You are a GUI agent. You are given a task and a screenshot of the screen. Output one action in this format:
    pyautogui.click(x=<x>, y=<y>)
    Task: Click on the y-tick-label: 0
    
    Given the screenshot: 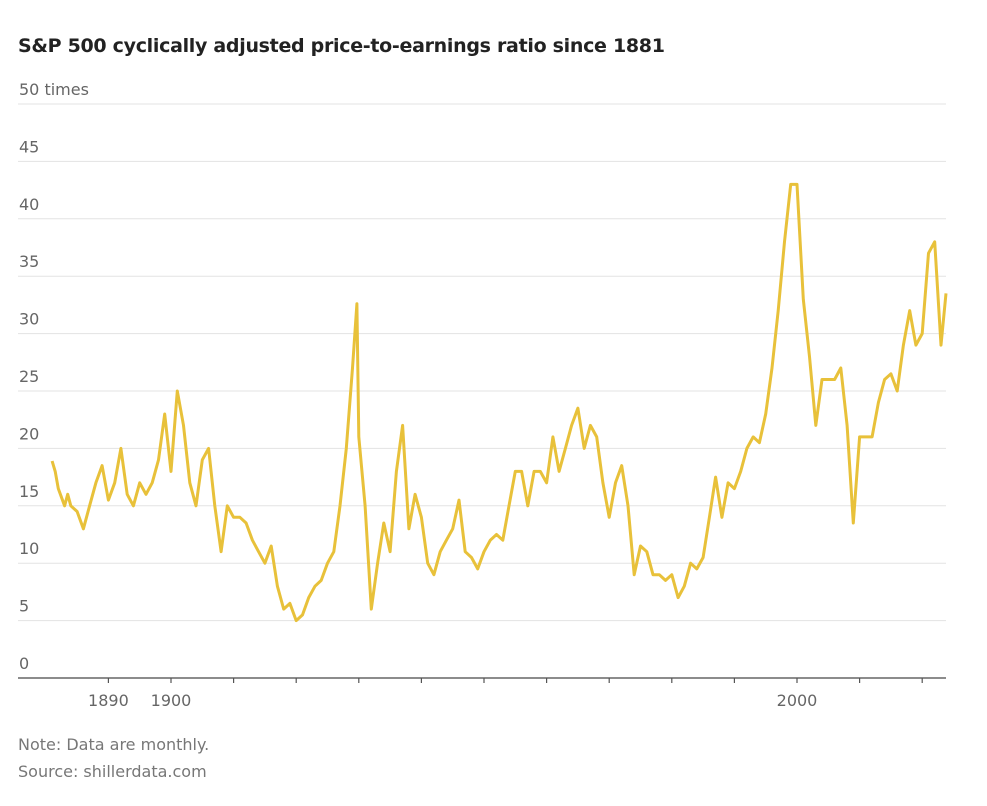 What is the action you would take?
    pyautogui.click(x=24, y=663)
    